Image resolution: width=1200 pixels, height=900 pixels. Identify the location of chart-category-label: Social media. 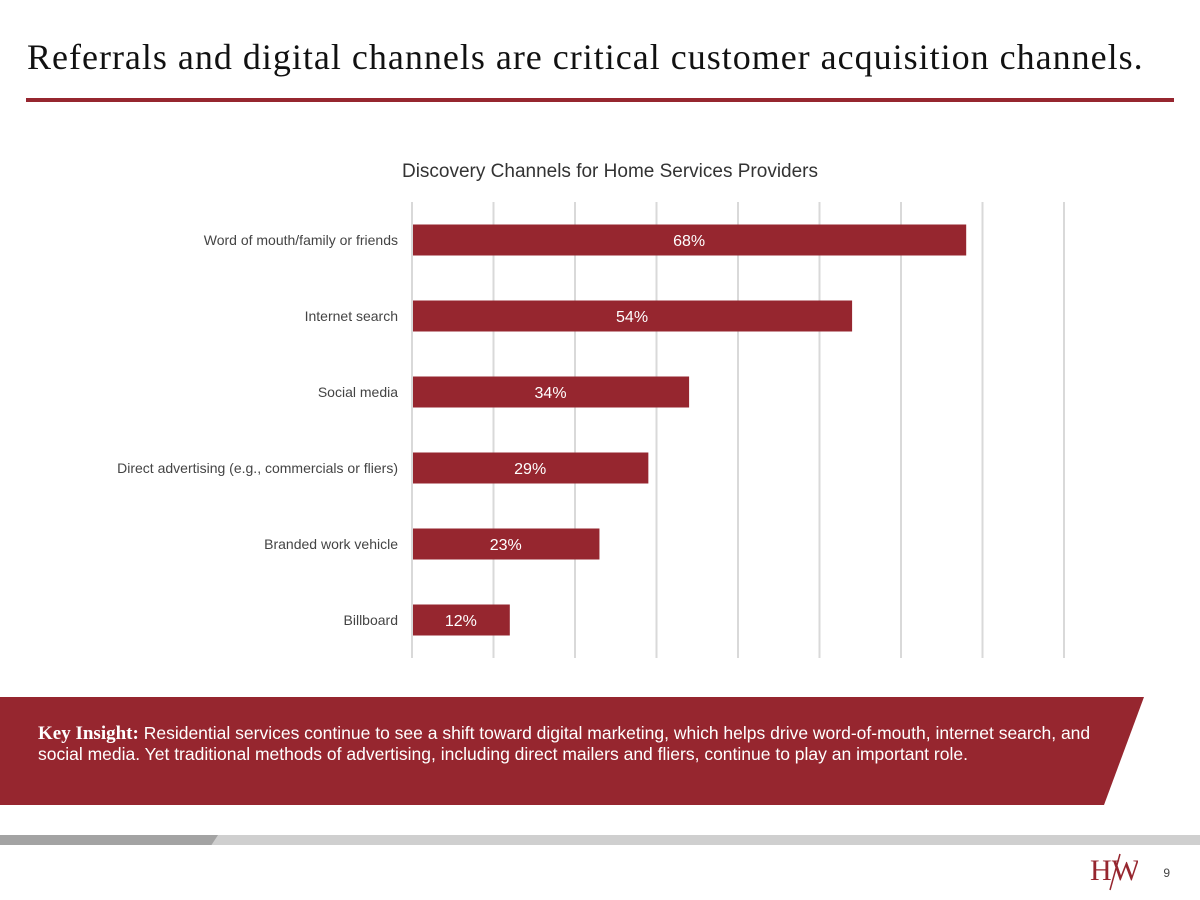
(358, 392).